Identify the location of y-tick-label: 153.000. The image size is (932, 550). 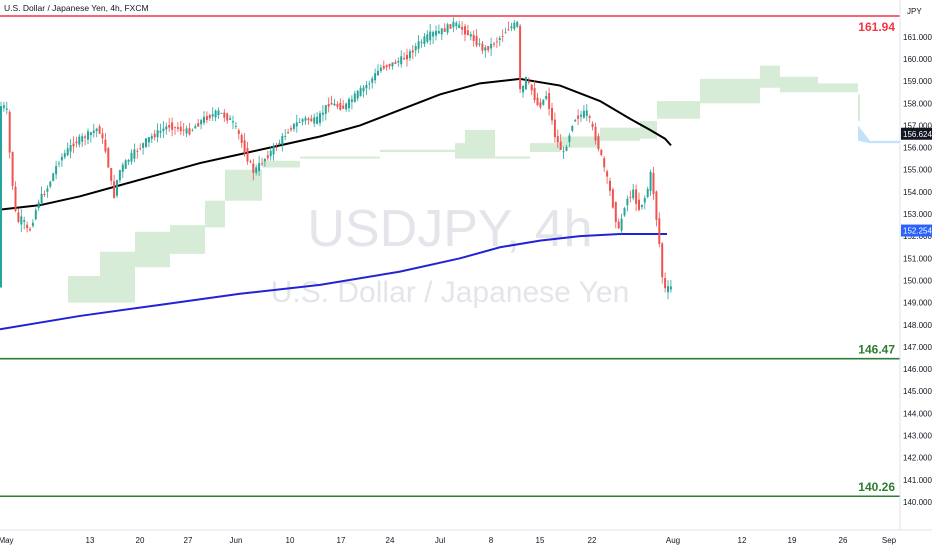
(917, 214).